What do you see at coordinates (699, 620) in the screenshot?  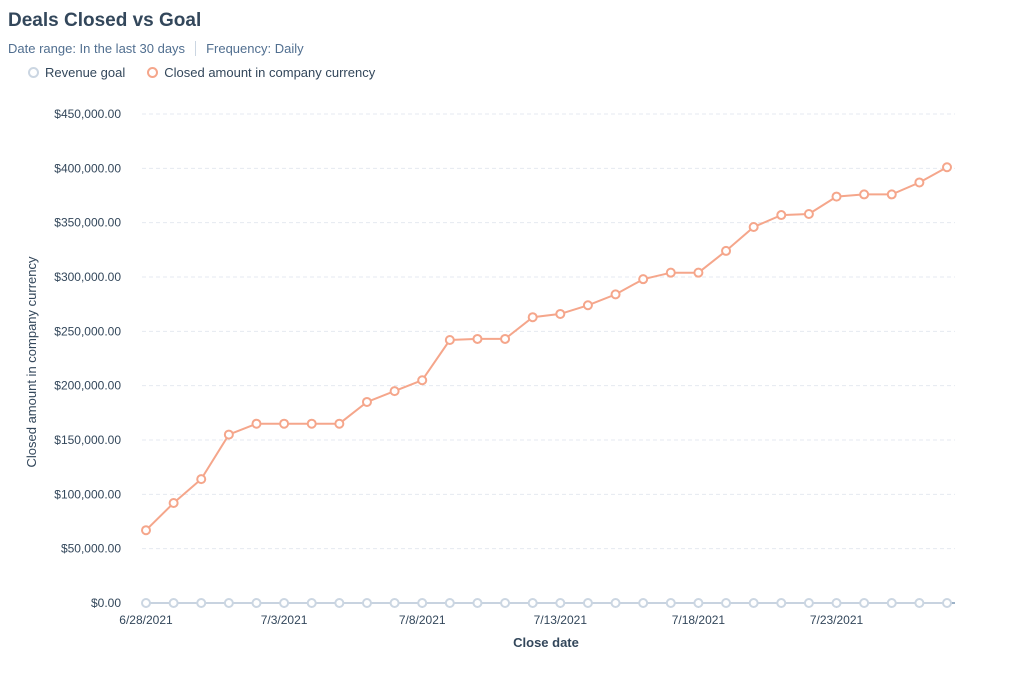 I see `x-tick-label: 7/18/2021` at bounding box center [699, 620].